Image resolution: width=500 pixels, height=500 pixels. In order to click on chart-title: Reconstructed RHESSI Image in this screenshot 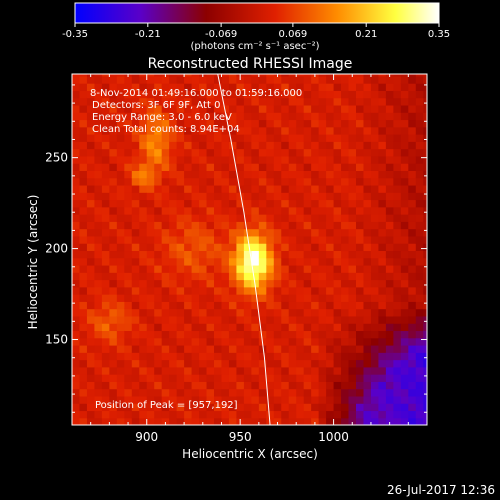, I will do `click(250, 64)`.